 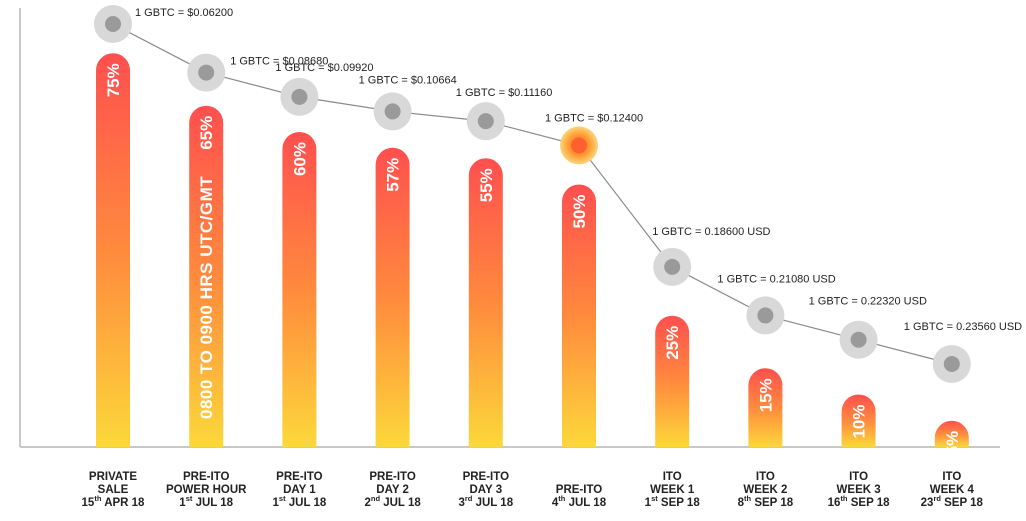 I want to click on bar-percent-label: 57%, so click(x=393, y=175).